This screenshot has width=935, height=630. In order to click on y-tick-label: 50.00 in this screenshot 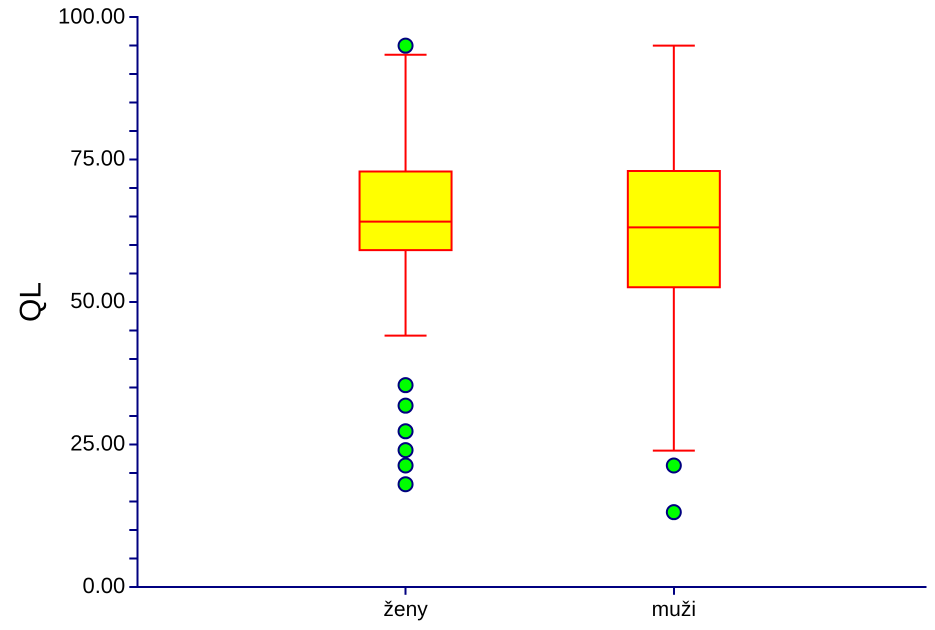, I will do `click(98, 301)`.